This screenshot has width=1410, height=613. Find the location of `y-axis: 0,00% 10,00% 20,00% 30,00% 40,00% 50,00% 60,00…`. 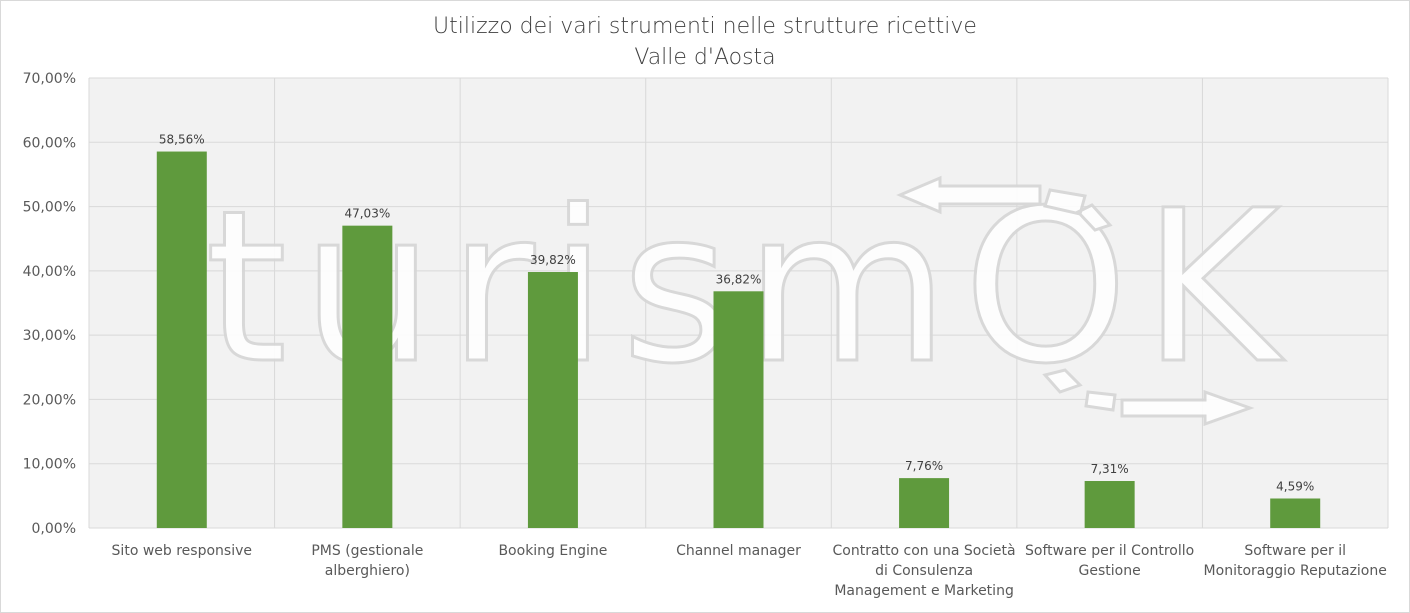

y-axis: 0,00% 10,00% 20,00% 30,00% 40,00% 50,00% 60,00… is located at coordinates (49, 304).